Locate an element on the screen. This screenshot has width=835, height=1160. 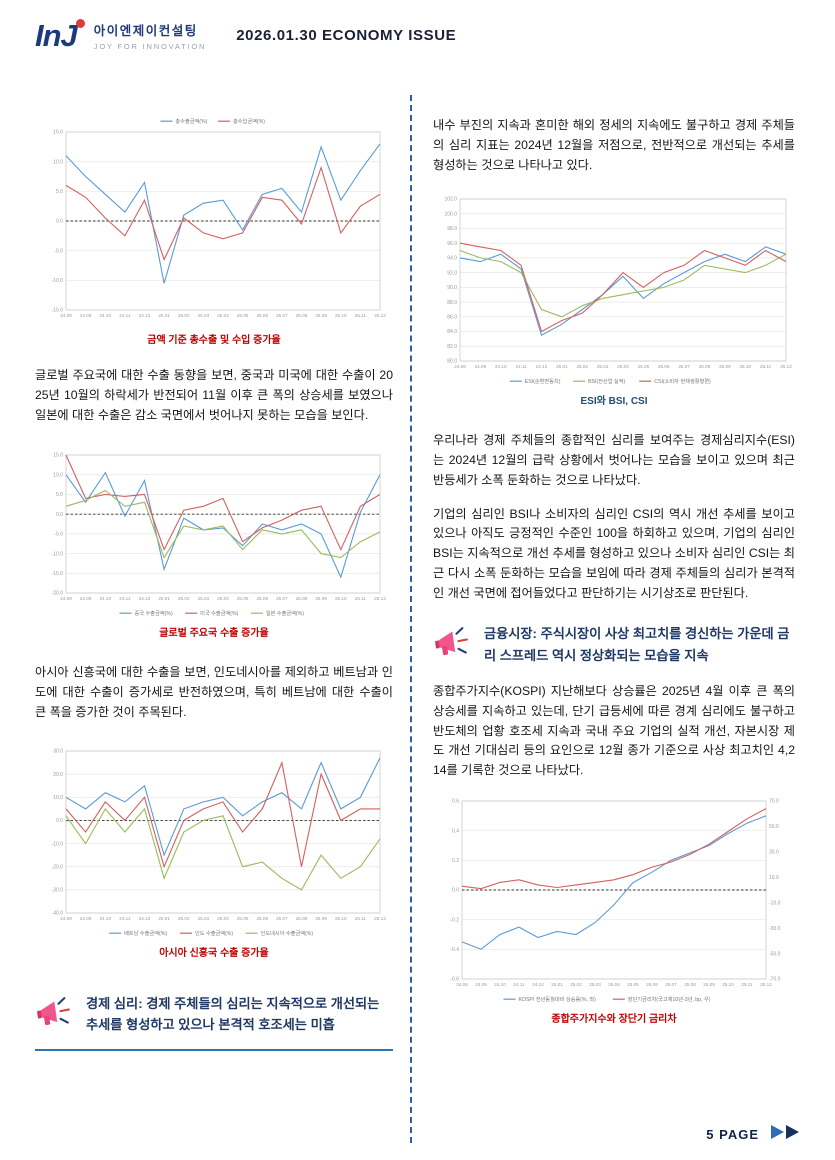
chart-caption-global-exports: 글로벌 주요국 수출 증가율 is located at coordinates (214, 634).